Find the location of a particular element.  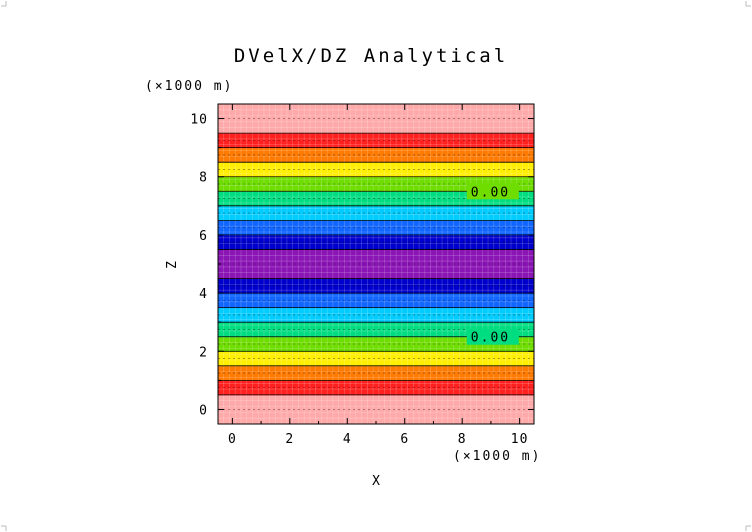

y-unit-label: (×1000 m) is located at coordinates (189, 86).